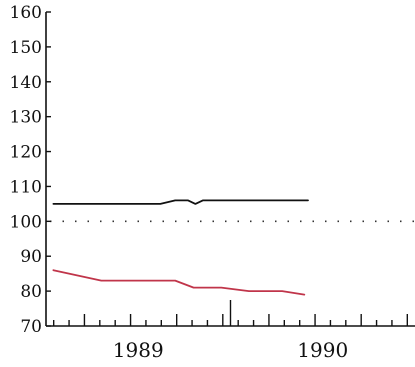  What do you see at coordinates (26, 13) in the screenshot?
I see `y-tick-label: 160` at bounding box center [26, 13].